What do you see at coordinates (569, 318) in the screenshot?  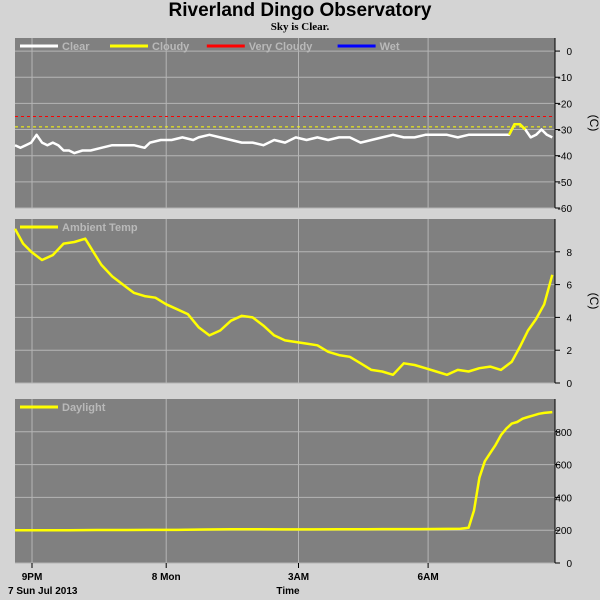 I see `y-tick-label: 4` at bounding box center [569, 318].